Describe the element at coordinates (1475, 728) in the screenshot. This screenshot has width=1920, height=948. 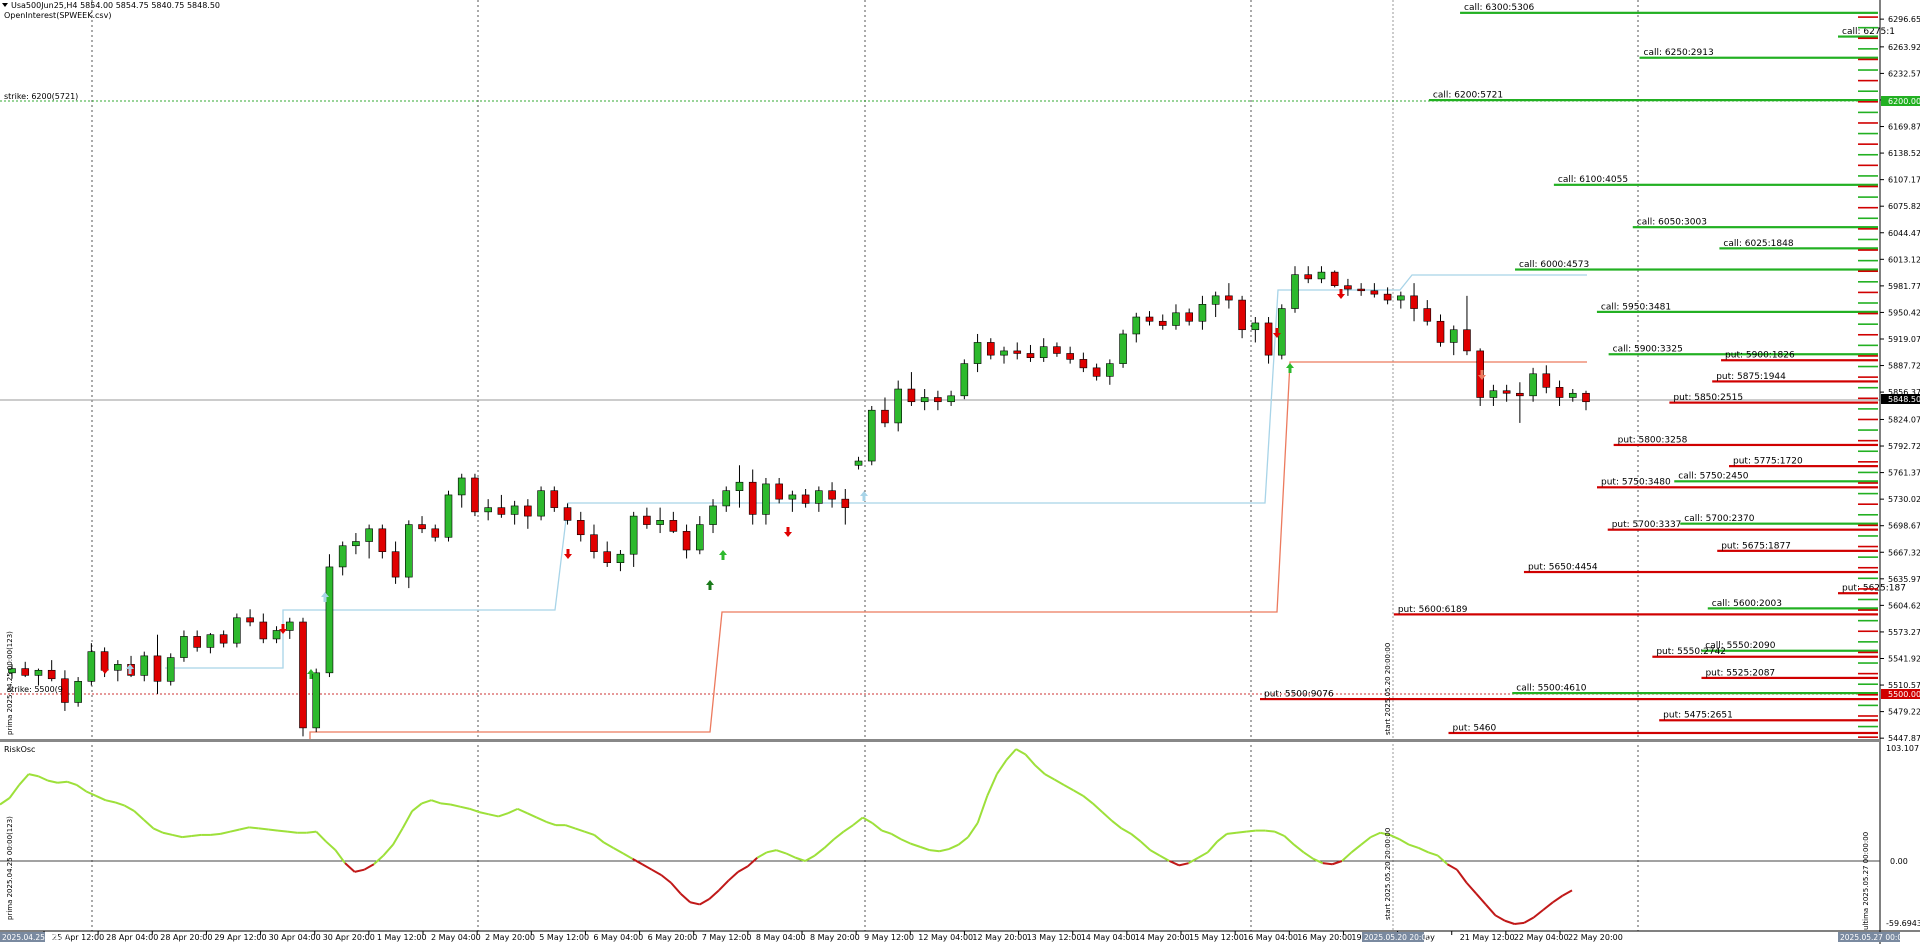
I see `oi-put-label: put: 5460` at that location.